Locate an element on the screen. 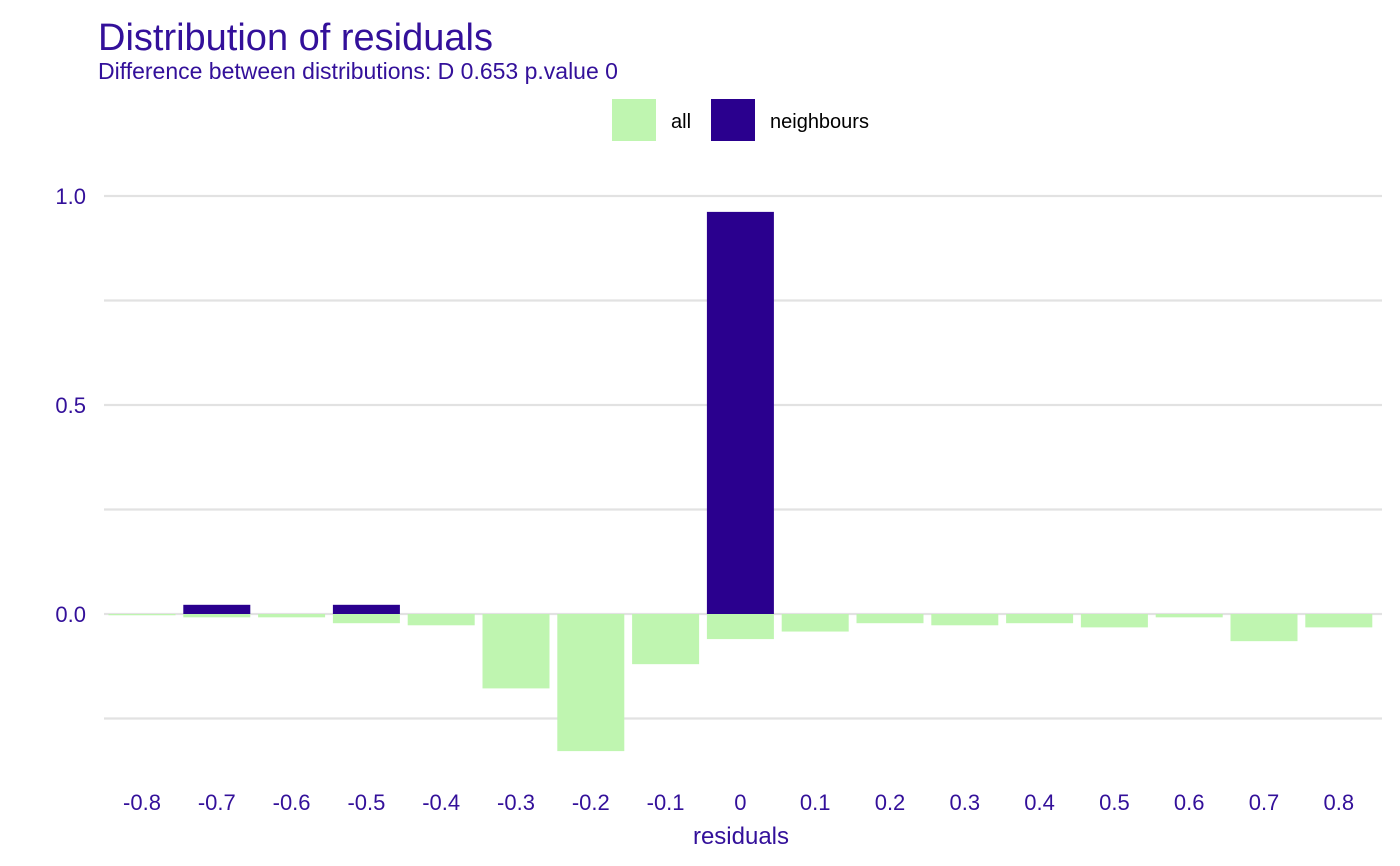 This screenshot has width=1400, height=866. x-tick-label: 0.5 is located at coordinates (1114, 802).